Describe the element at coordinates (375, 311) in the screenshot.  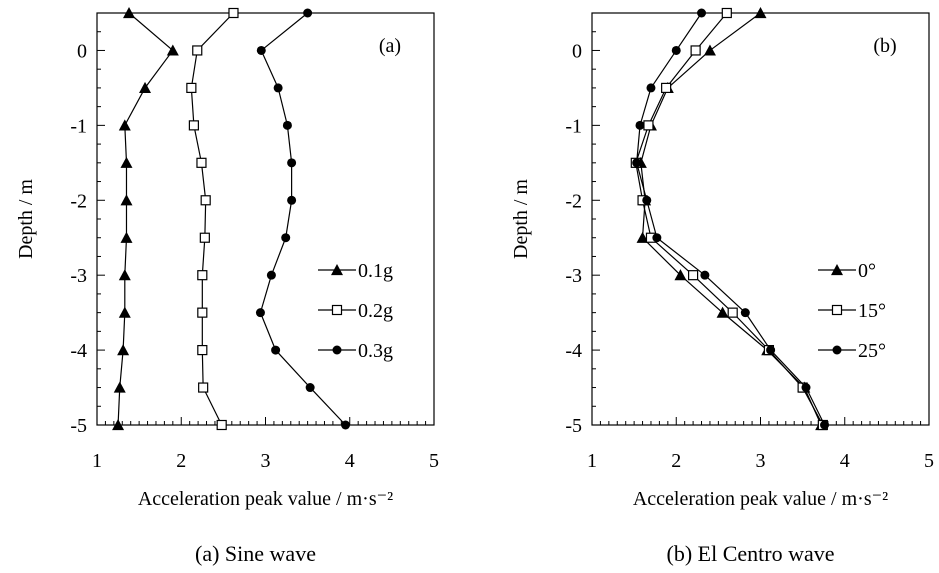
I see `legend-label: 0.2g` at that location.